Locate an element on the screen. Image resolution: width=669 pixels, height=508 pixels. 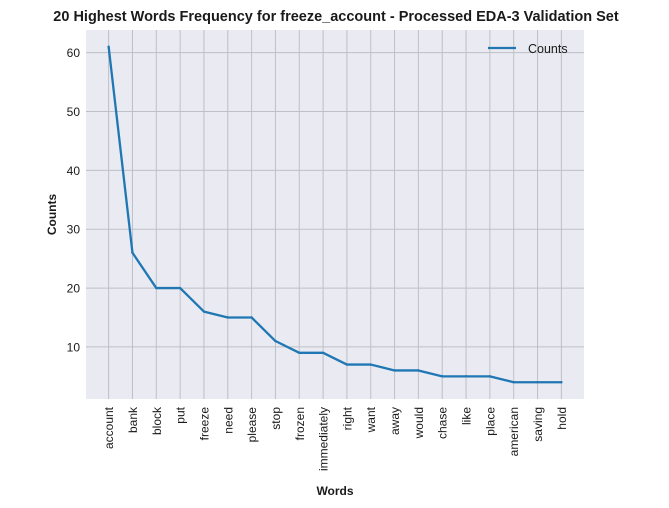
x-tick-label: please is located at coordinates (252, 425).